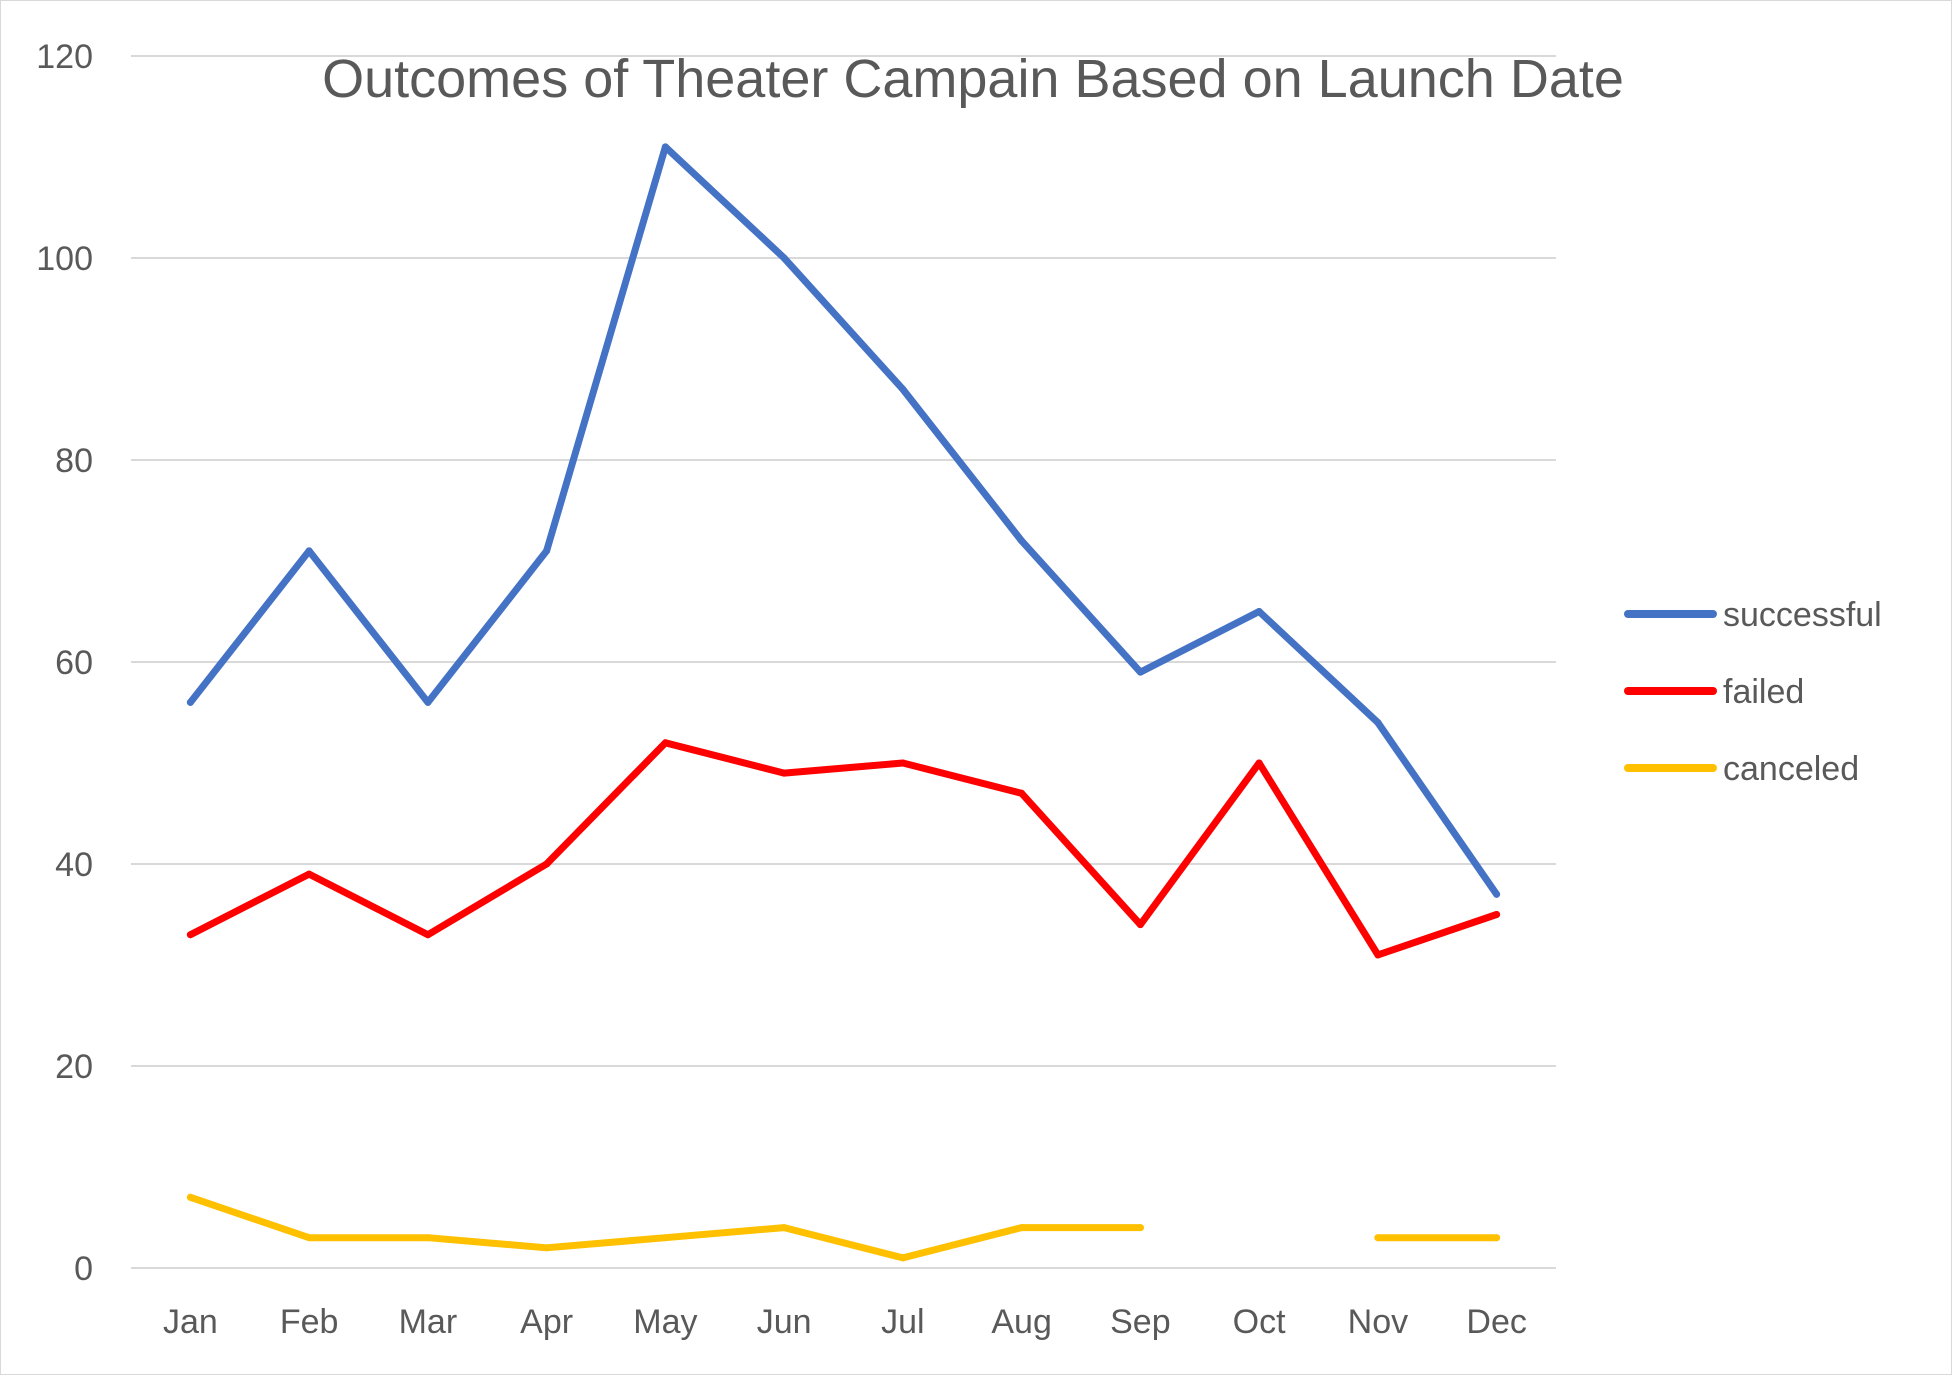 The width and height of the screenshot is (1952, 1375). What do you see at coordinates (74, 461) in the screenshot?
I see `y-tick-label: 80` at bounding box center [74, 461].